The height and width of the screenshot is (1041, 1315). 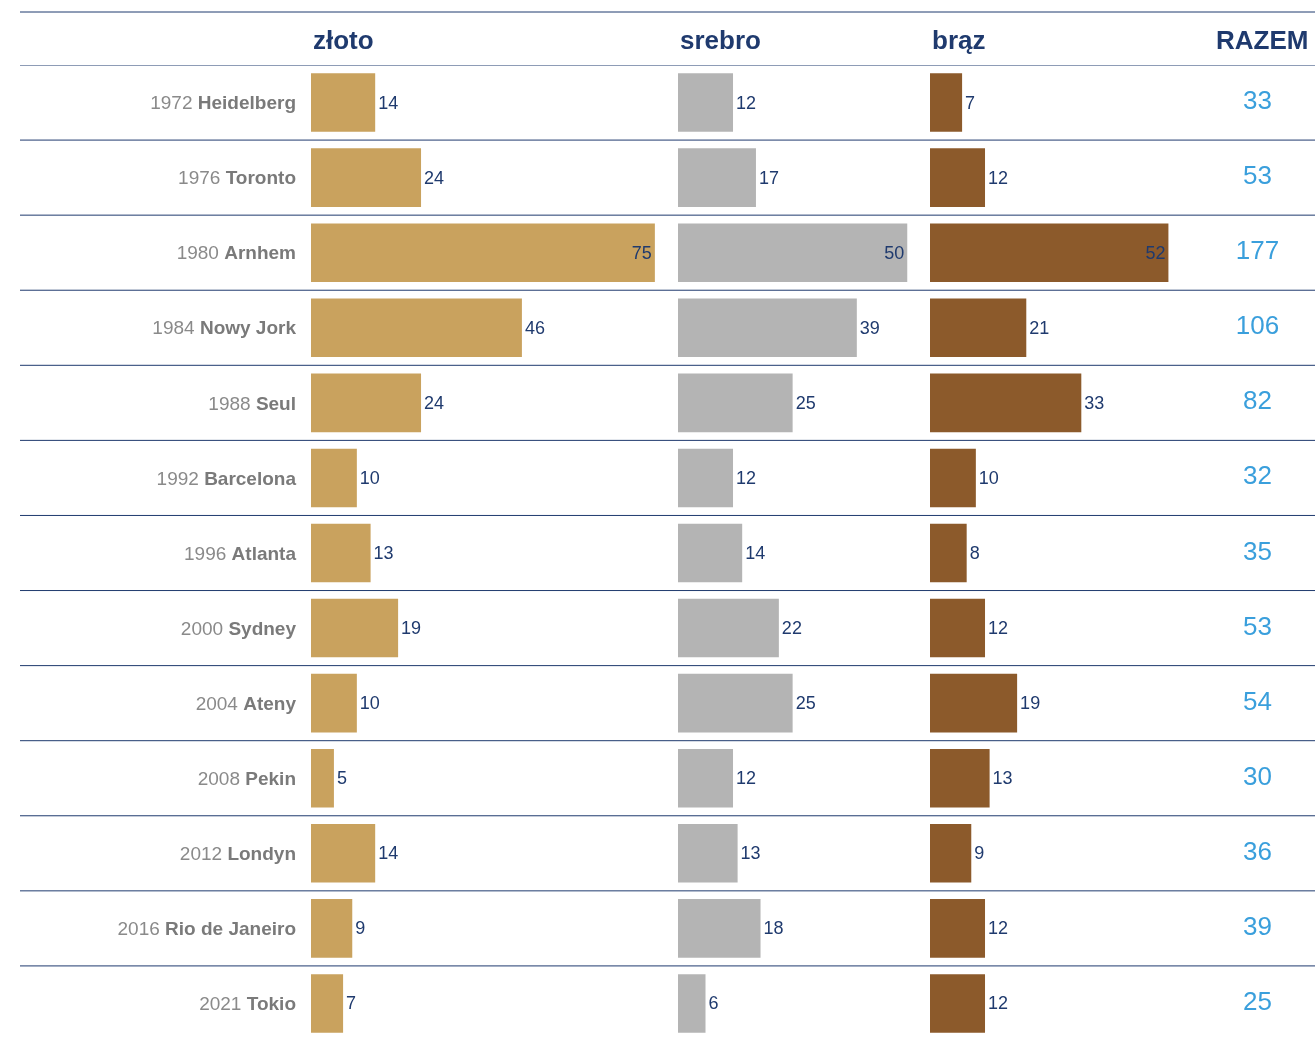 I want to click on text: RAZEM, so click(x=1262, y=40).